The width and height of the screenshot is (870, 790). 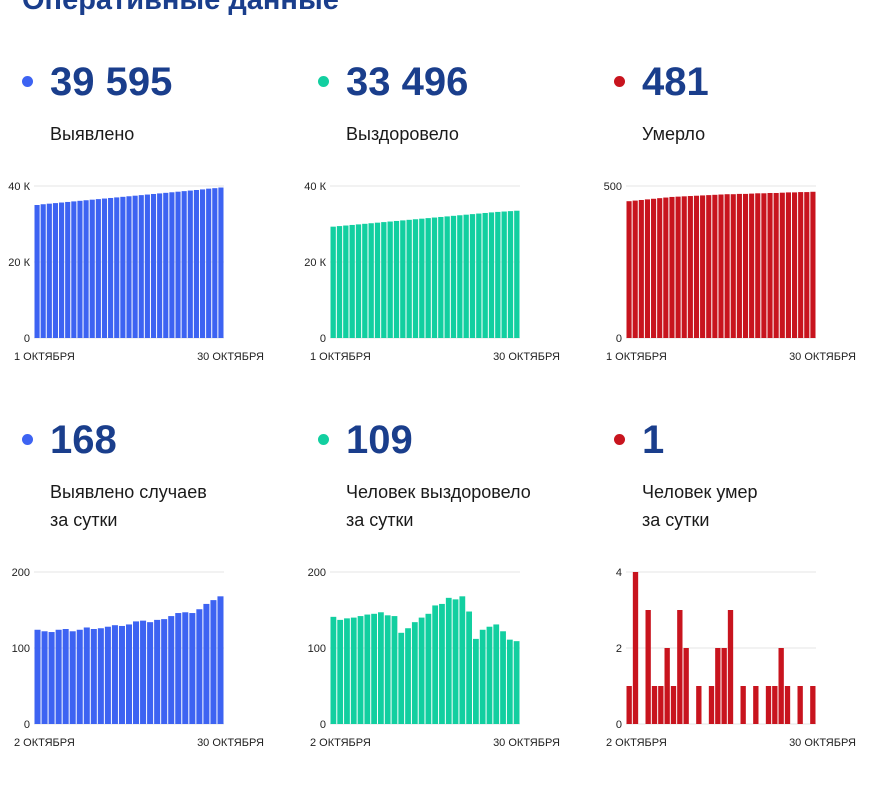 What do you see at coordinates (128, 492) in the screenshot?
I see `stat-label-line: Выявлено случаев` at bounding box center [128, 492].